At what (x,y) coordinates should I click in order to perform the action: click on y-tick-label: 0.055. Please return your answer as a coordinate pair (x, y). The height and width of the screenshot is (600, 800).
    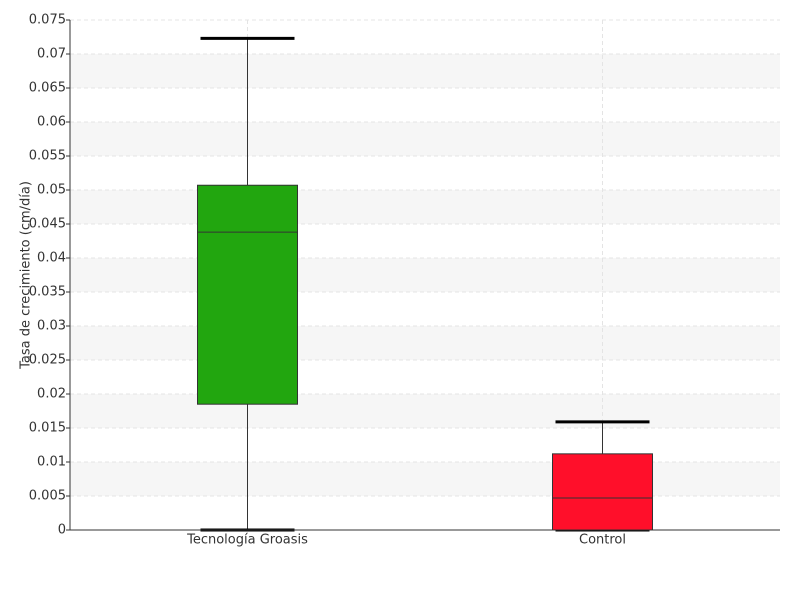
    Looking at the image, I should click on (47, 156).